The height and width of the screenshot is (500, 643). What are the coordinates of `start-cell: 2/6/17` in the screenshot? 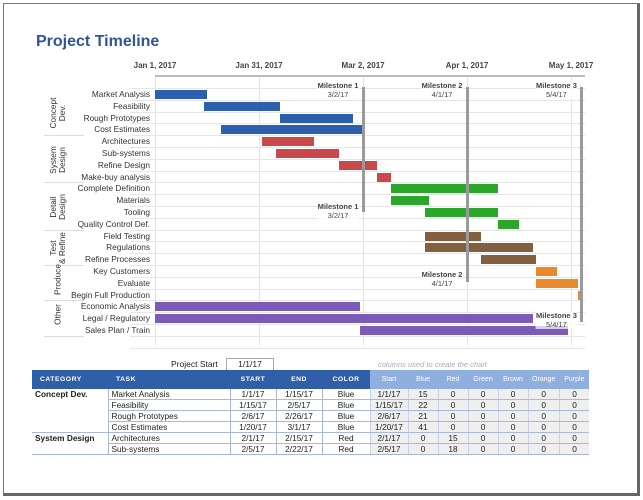 It's located at (252, 416).